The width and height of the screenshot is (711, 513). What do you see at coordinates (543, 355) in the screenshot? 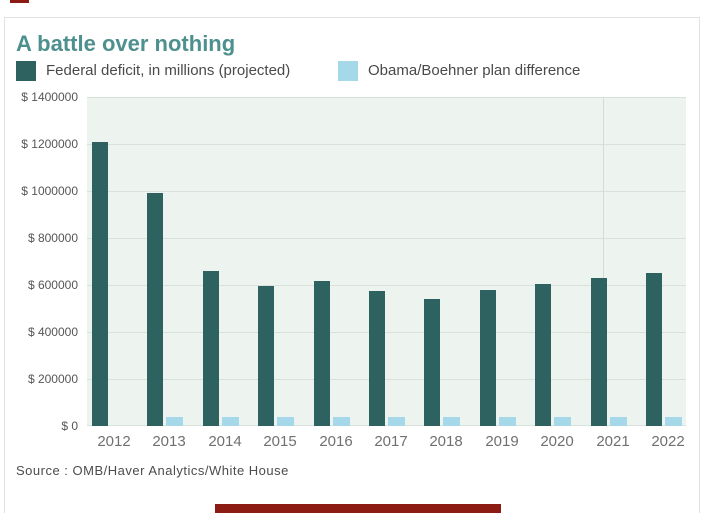
I see `bar-federal-deficit-2020` at bounding box center [543, 355].